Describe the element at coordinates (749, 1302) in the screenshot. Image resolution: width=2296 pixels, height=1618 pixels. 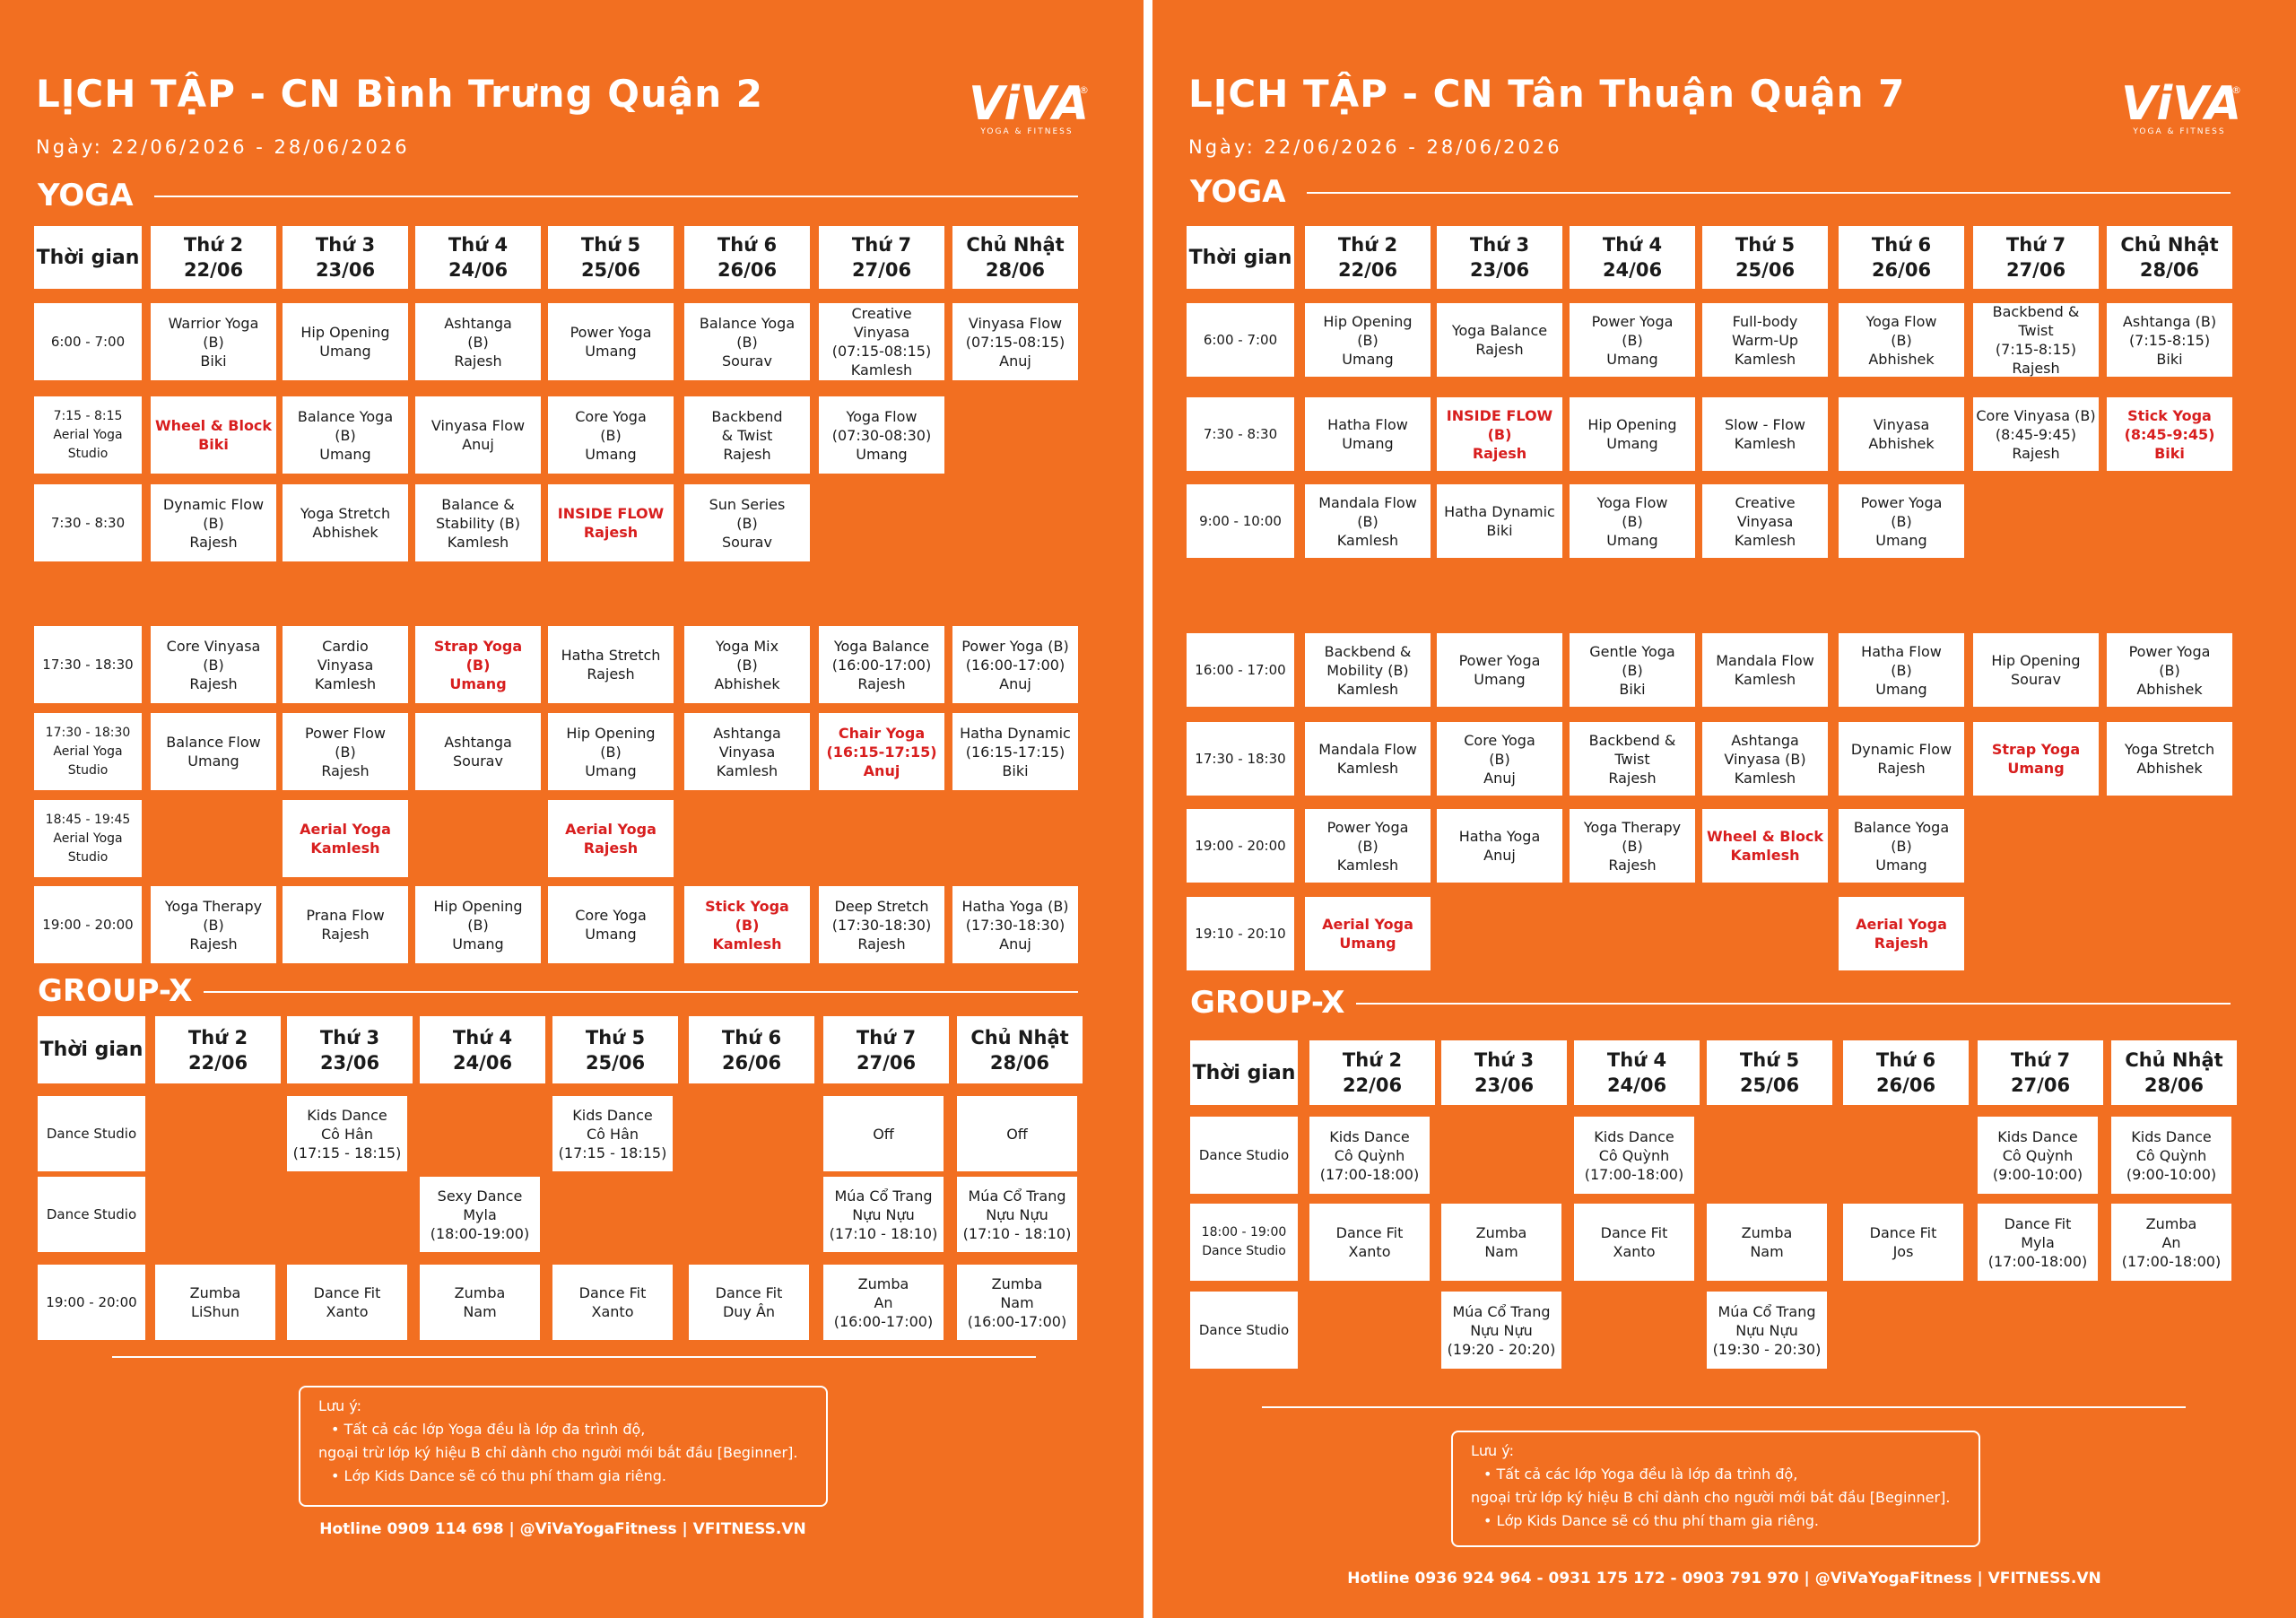
I see `class-cell: Dance Fit Duy Ân` at that location.